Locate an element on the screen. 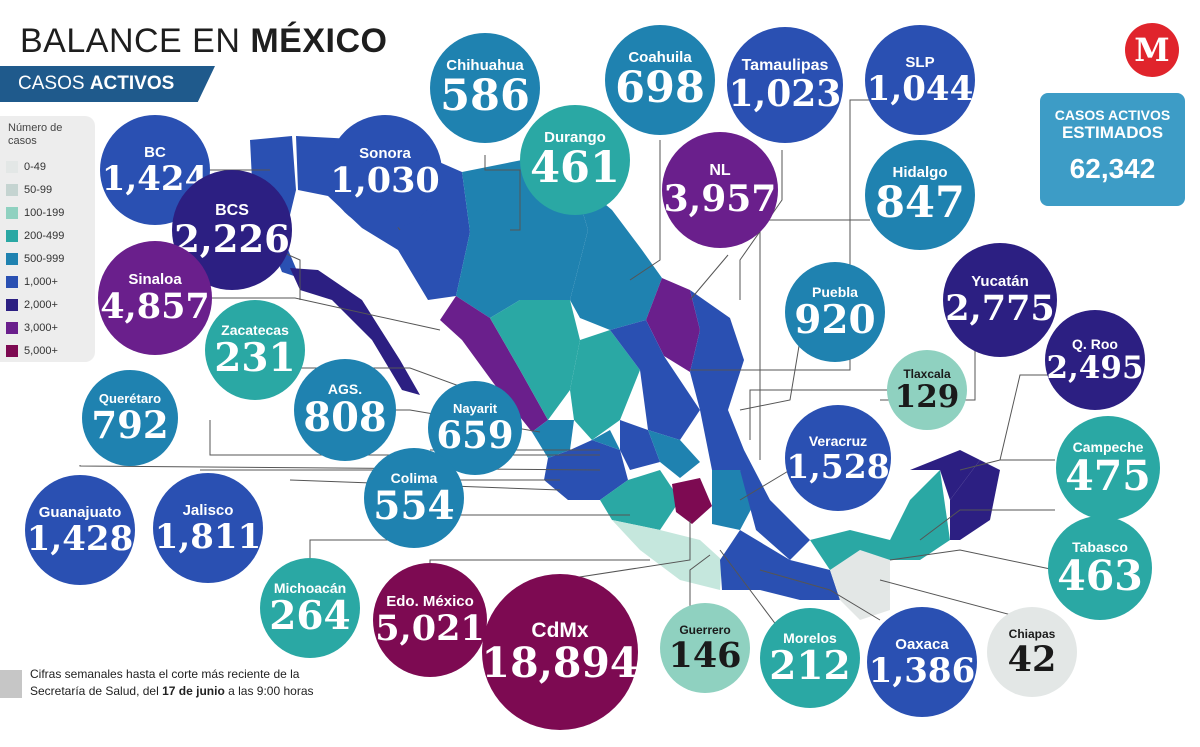 The image size is (1200, 747). state-bubble: Zacatecas 231 is located at coordinates (255, 350).